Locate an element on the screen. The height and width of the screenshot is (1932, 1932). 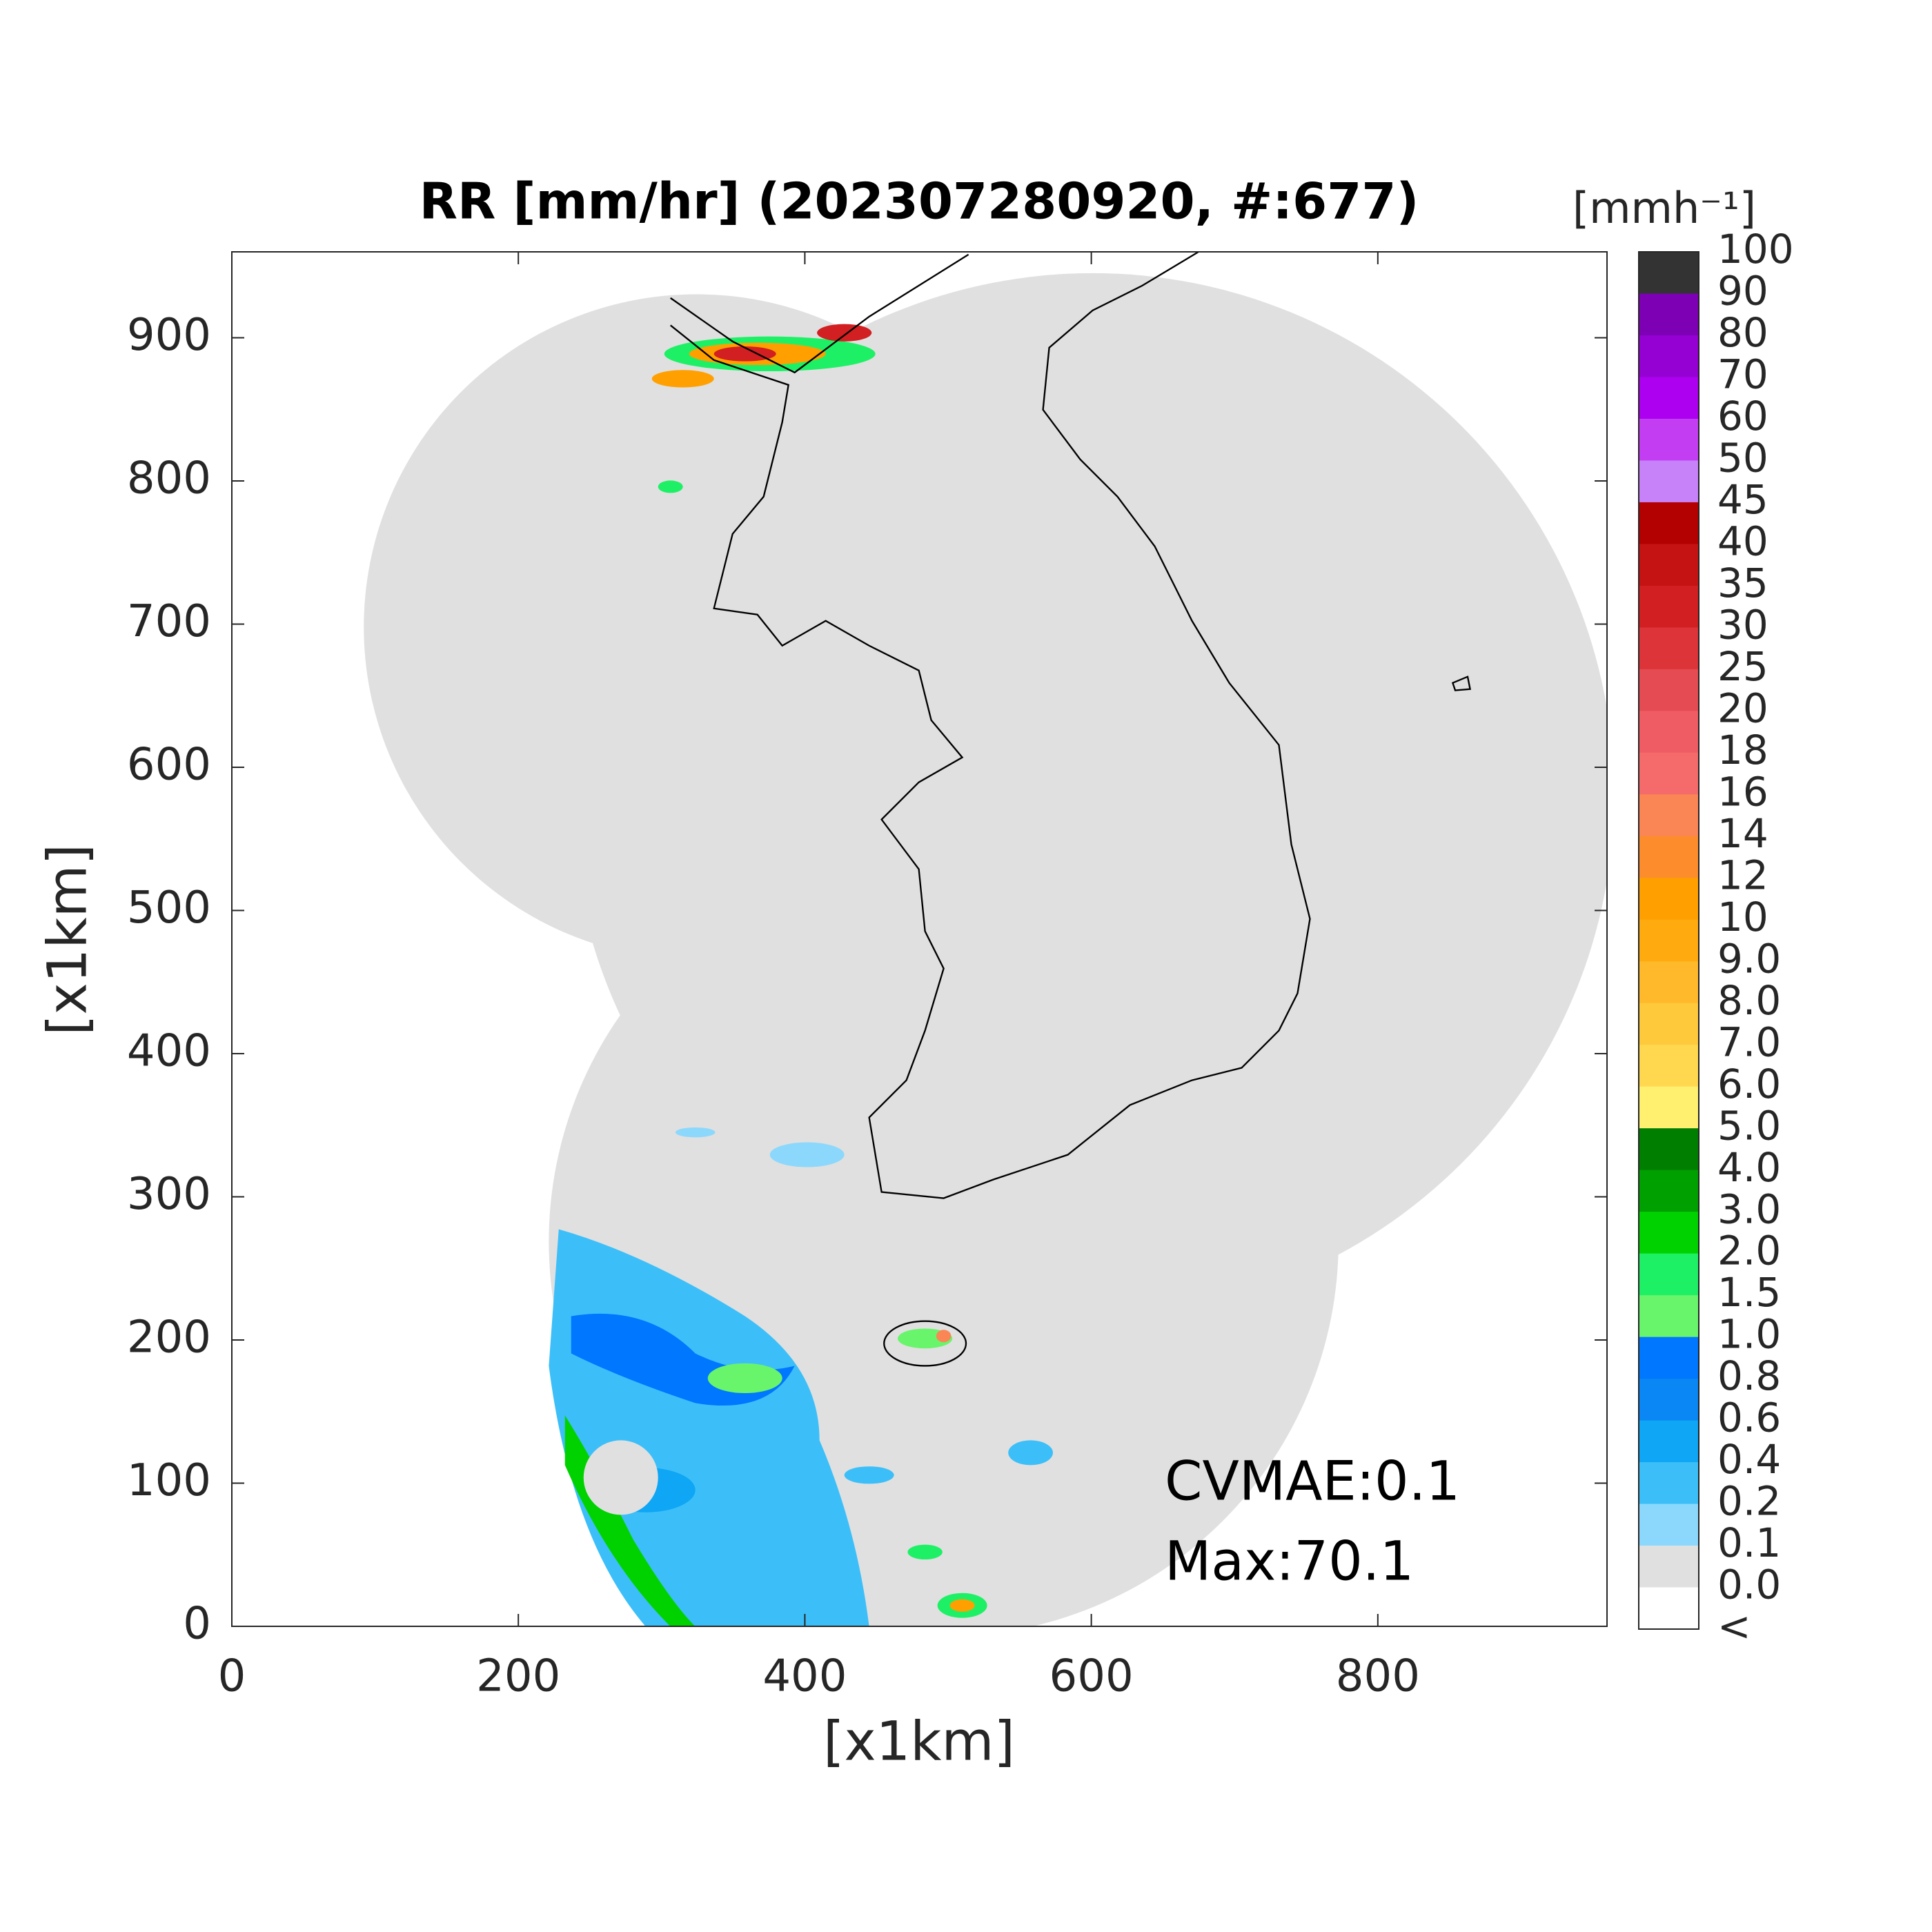
colorbar-label: 45 is located at coordinates (1742, 499).